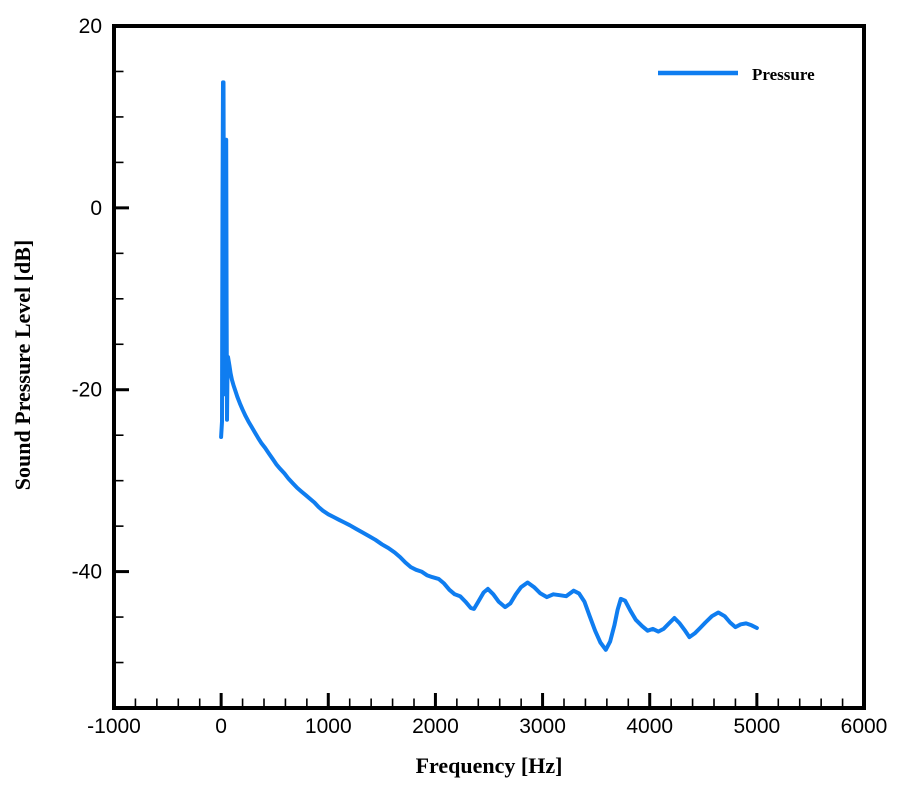 The width and height of the screenshot is (902, 793). What do you see at coordinates (22, 365) in the screenshot?
I see `y-axis-title: Sound Pressure Level [dB]` at bounding box center [22, 365].